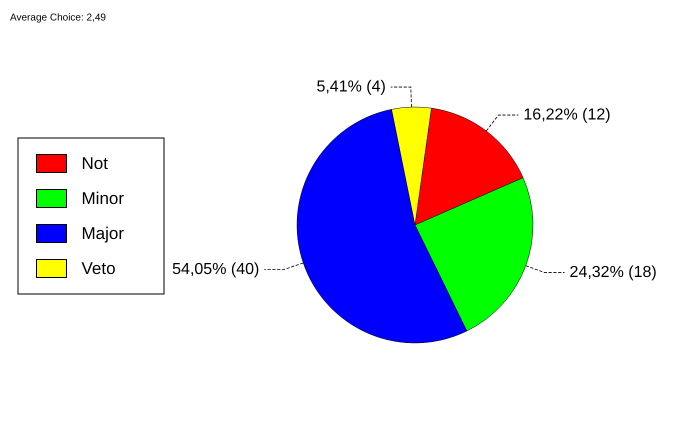 The height and width of the screenshot is (432, 691). What do you see at coordinates (613, 273) in the screenshot?
I see `data-label: 24,32% (18)` at bounding box center [613, 273].